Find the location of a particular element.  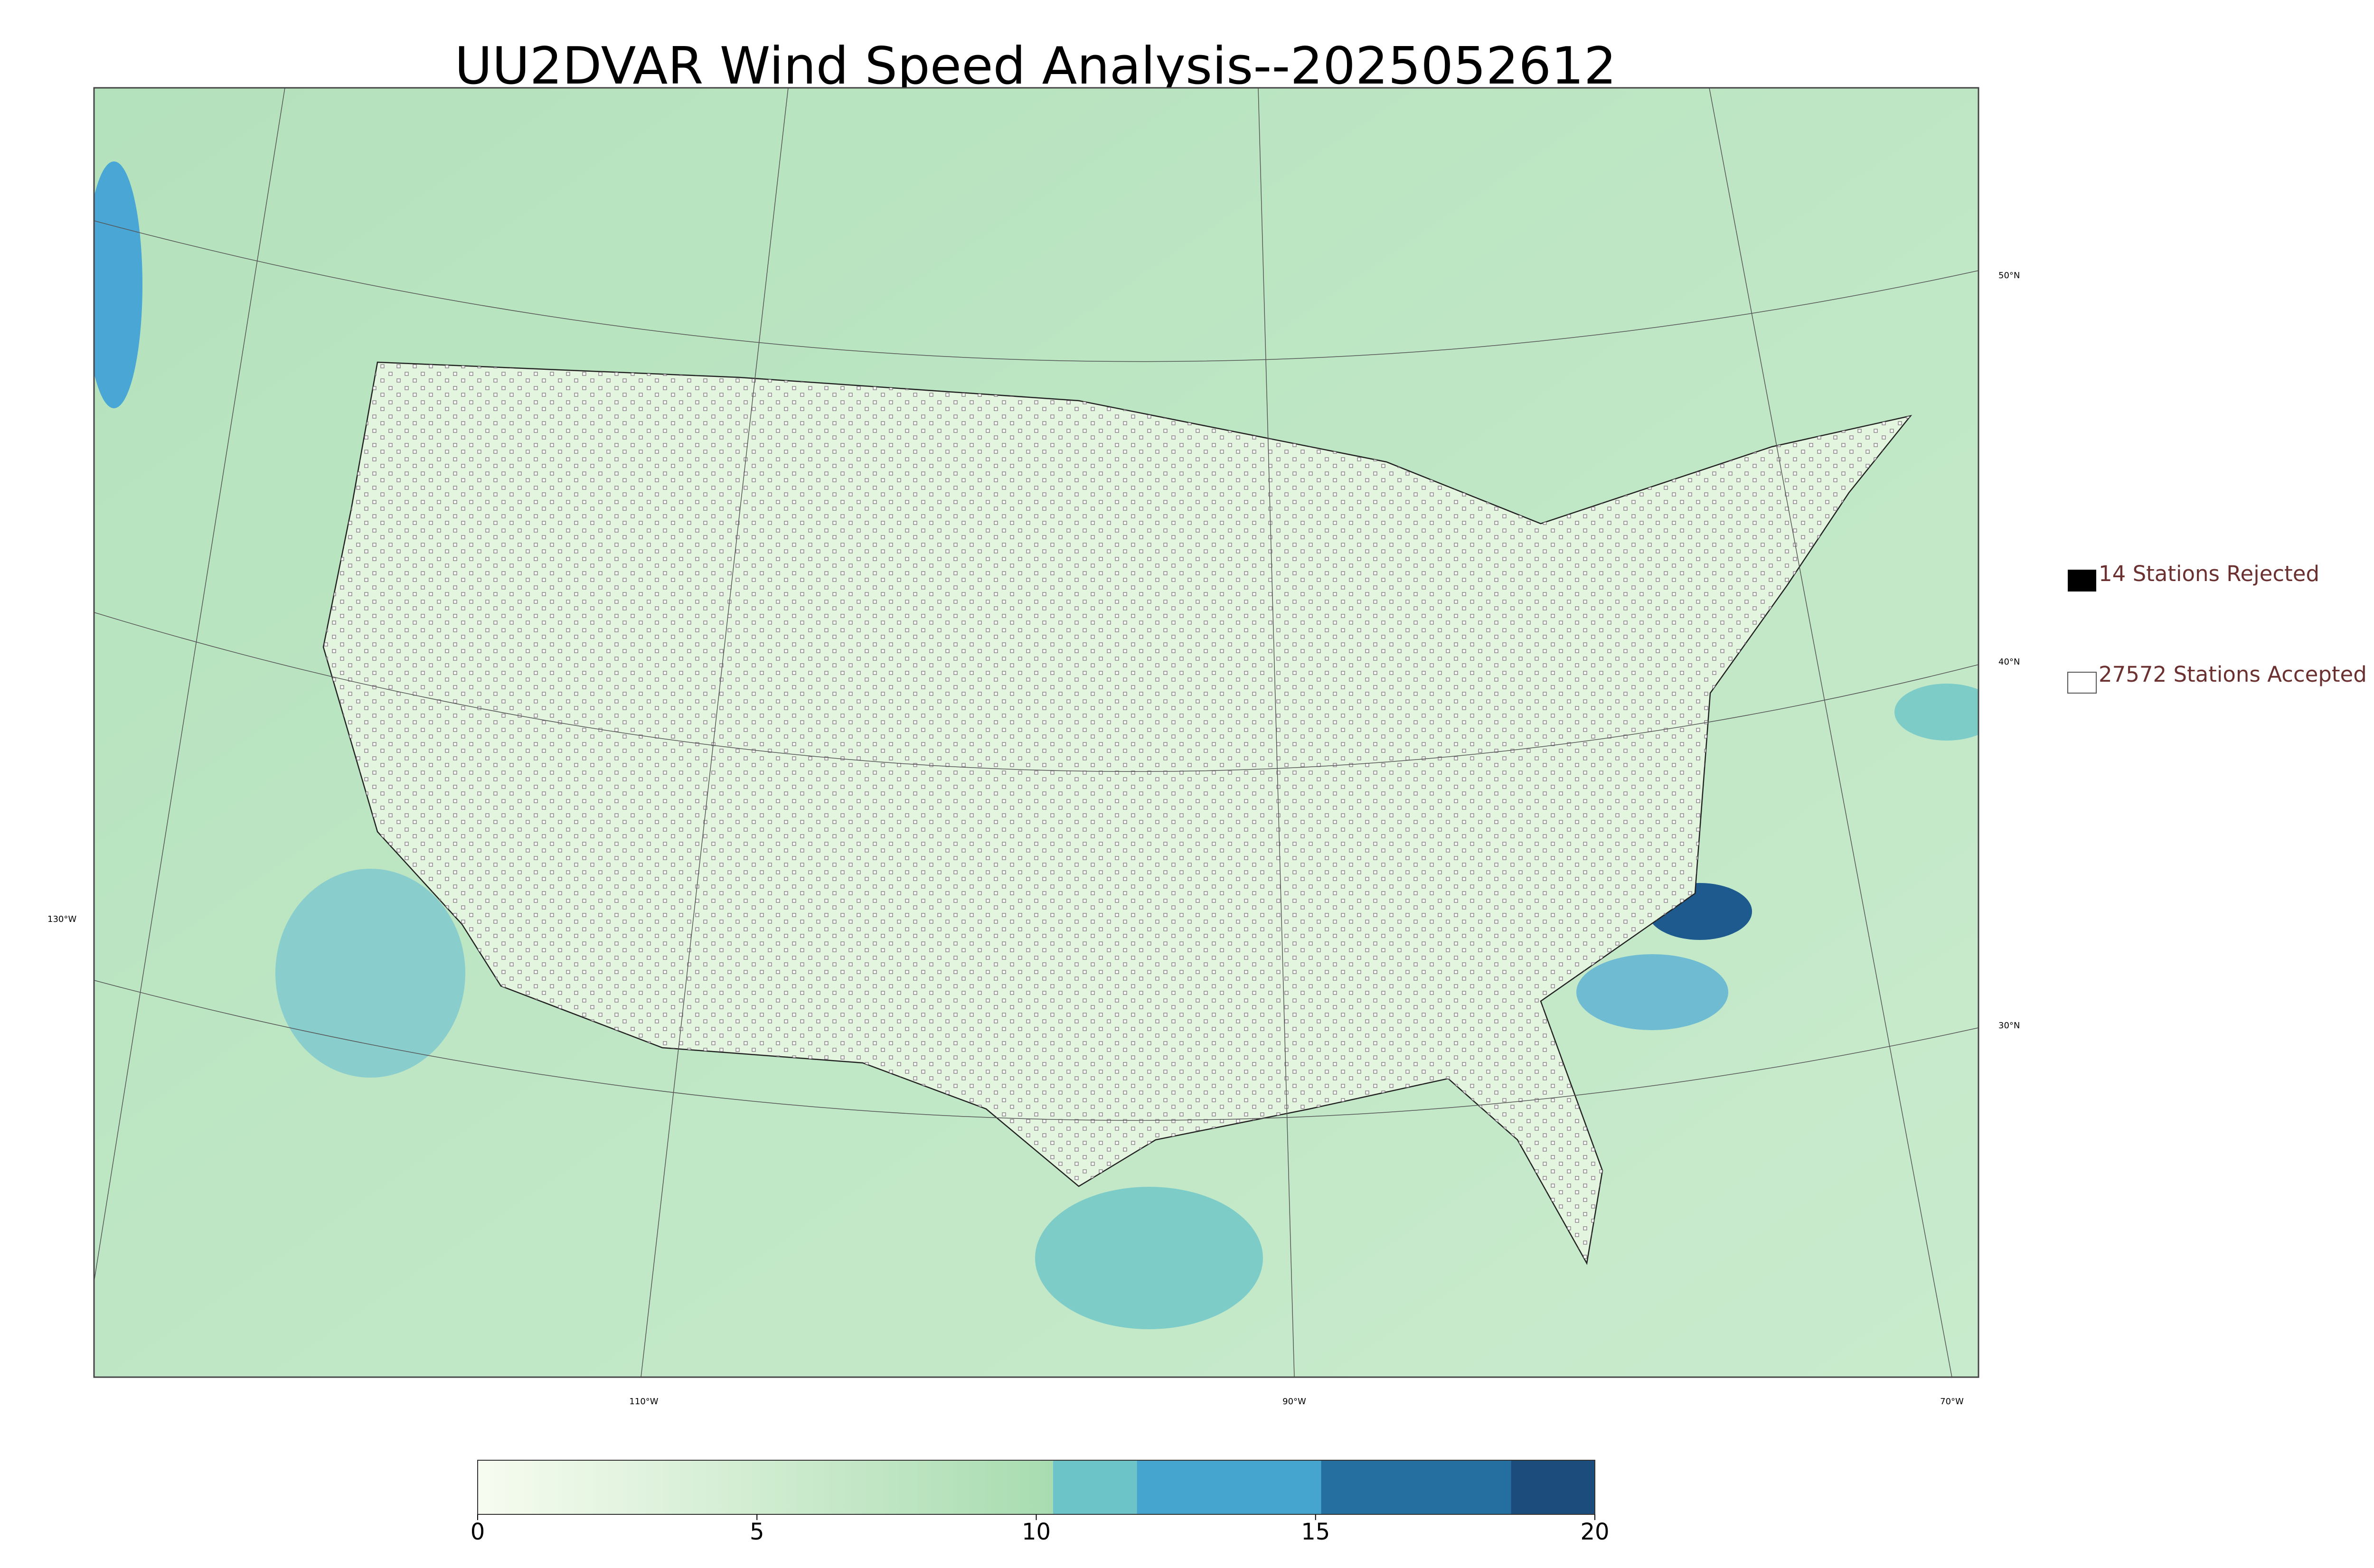

legend-accepted-swatch is located at coordinates (2082, 683).